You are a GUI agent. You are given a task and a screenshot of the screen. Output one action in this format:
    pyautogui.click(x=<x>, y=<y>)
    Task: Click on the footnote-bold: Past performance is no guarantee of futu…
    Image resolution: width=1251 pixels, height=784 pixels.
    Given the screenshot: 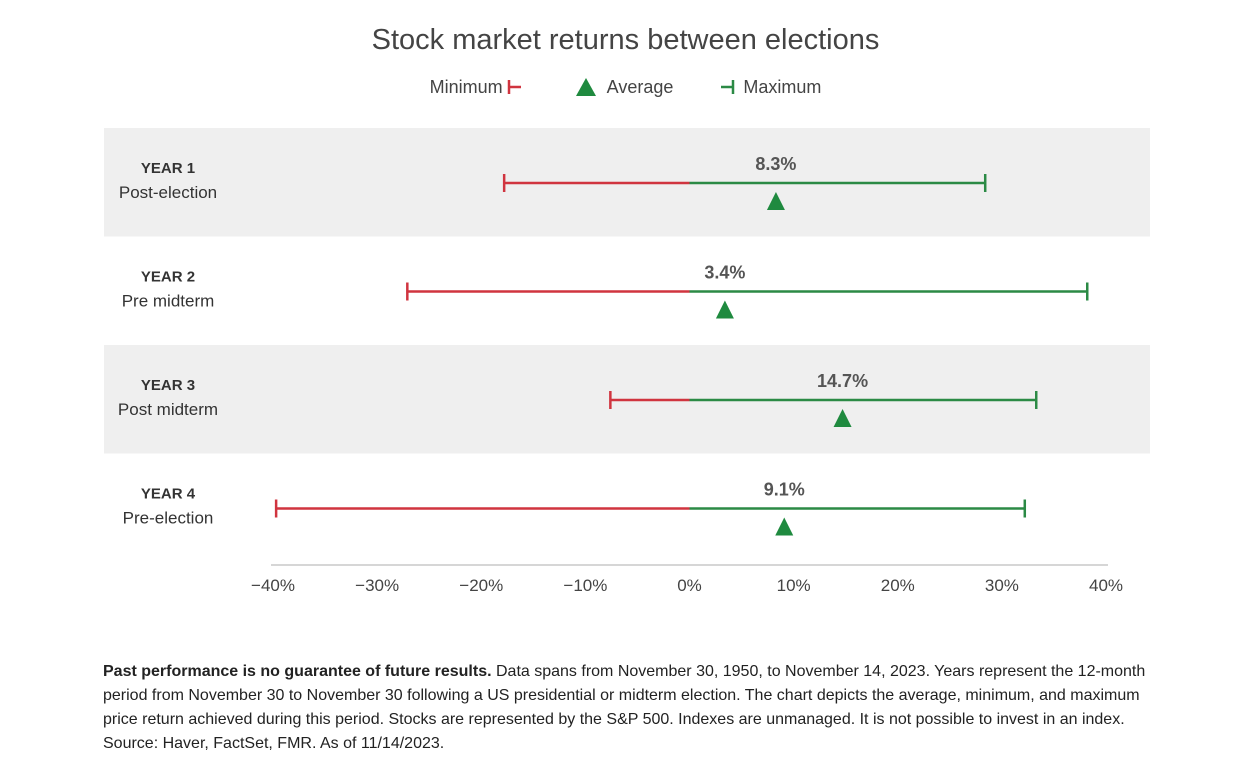 What is the action you would take?
    pyautogui.click(x=297, y=671)
    